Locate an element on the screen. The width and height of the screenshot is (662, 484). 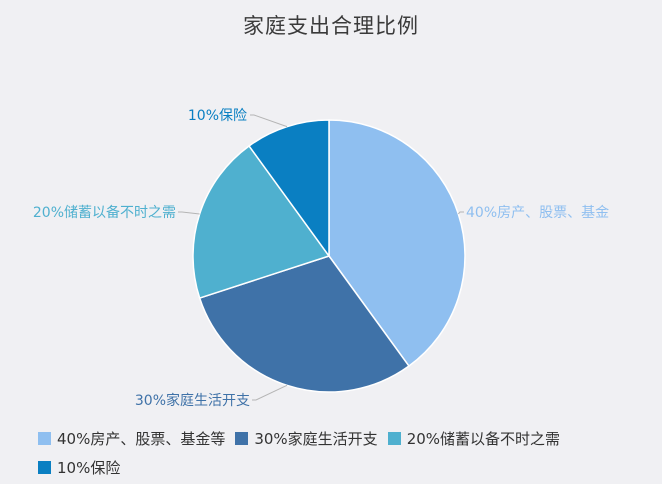
legend-item: 20%储蓄以备不时之需 is located at coordinates (474, 438).